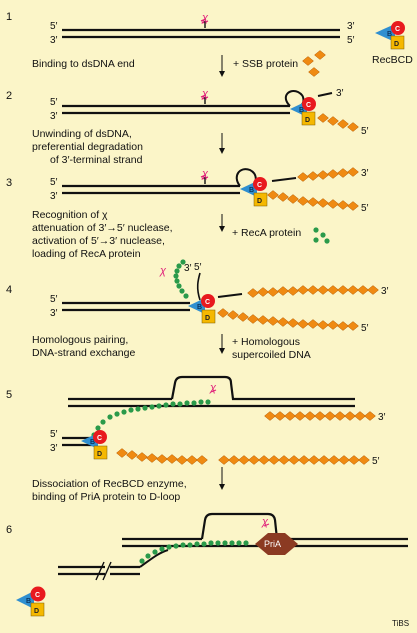 This screenshot has width=417, height=633. Describe the element at coordinates (187, 213) in the screenshot. I see `step-3: 3 5′ 3′ χ 3′ B C D` at that location.